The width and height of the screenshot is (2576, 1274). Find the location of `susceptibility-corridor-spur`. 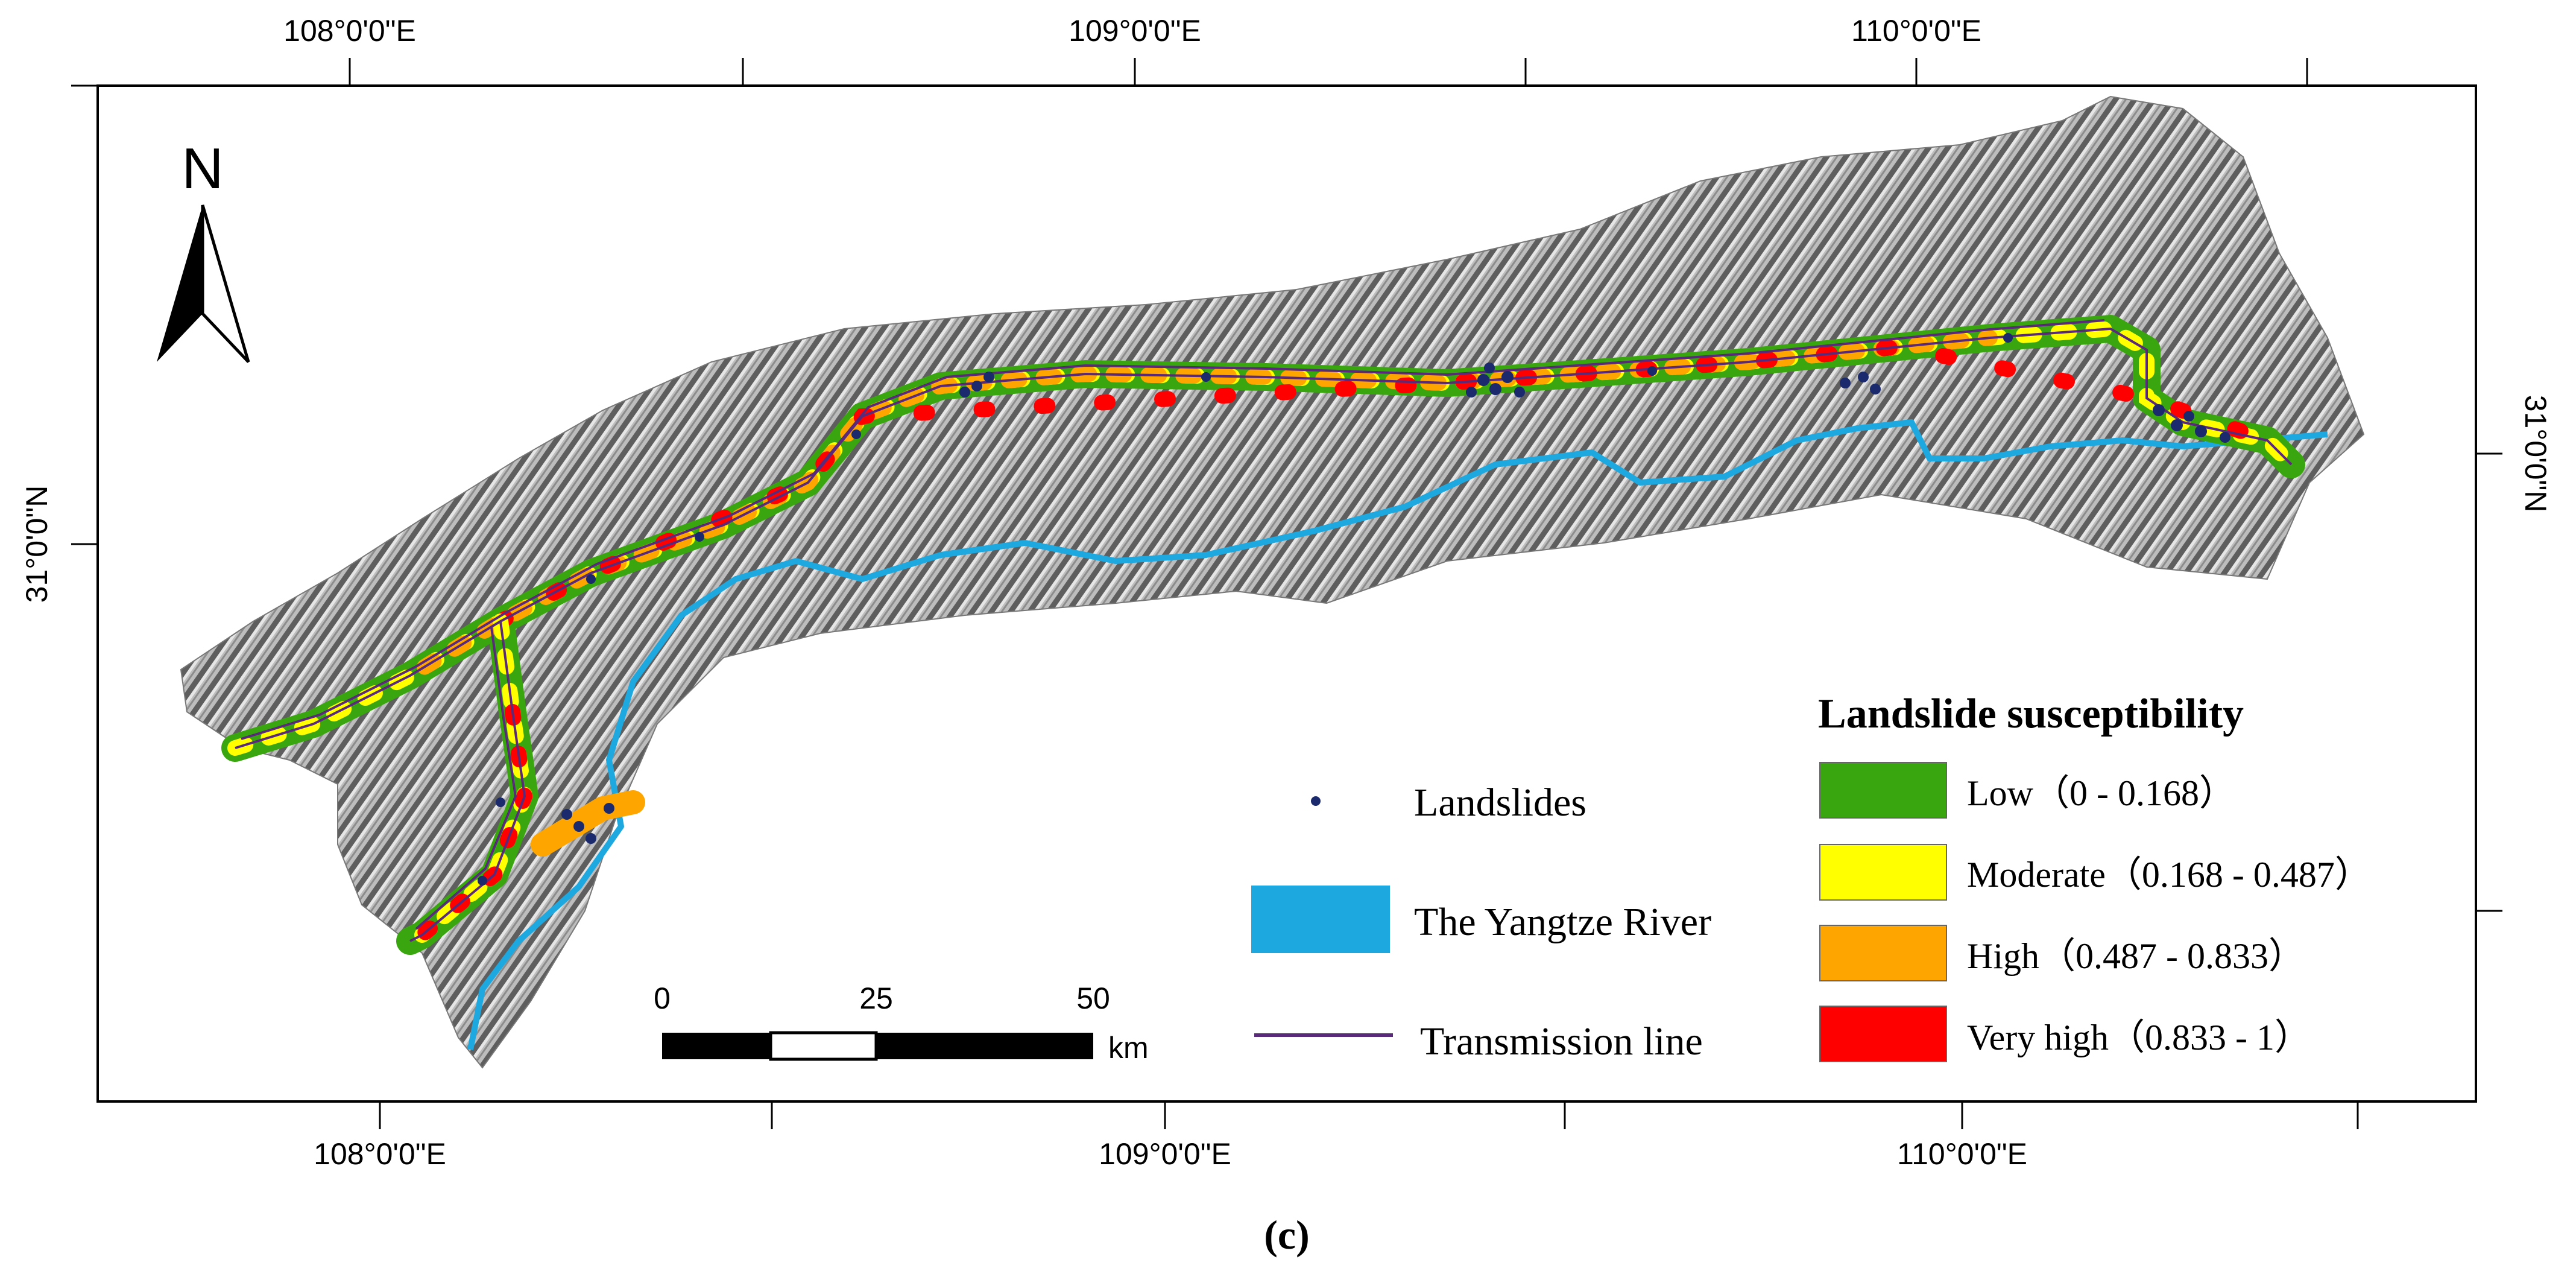

susceptibility-corridor-spur is located at coordinates (588, 824).